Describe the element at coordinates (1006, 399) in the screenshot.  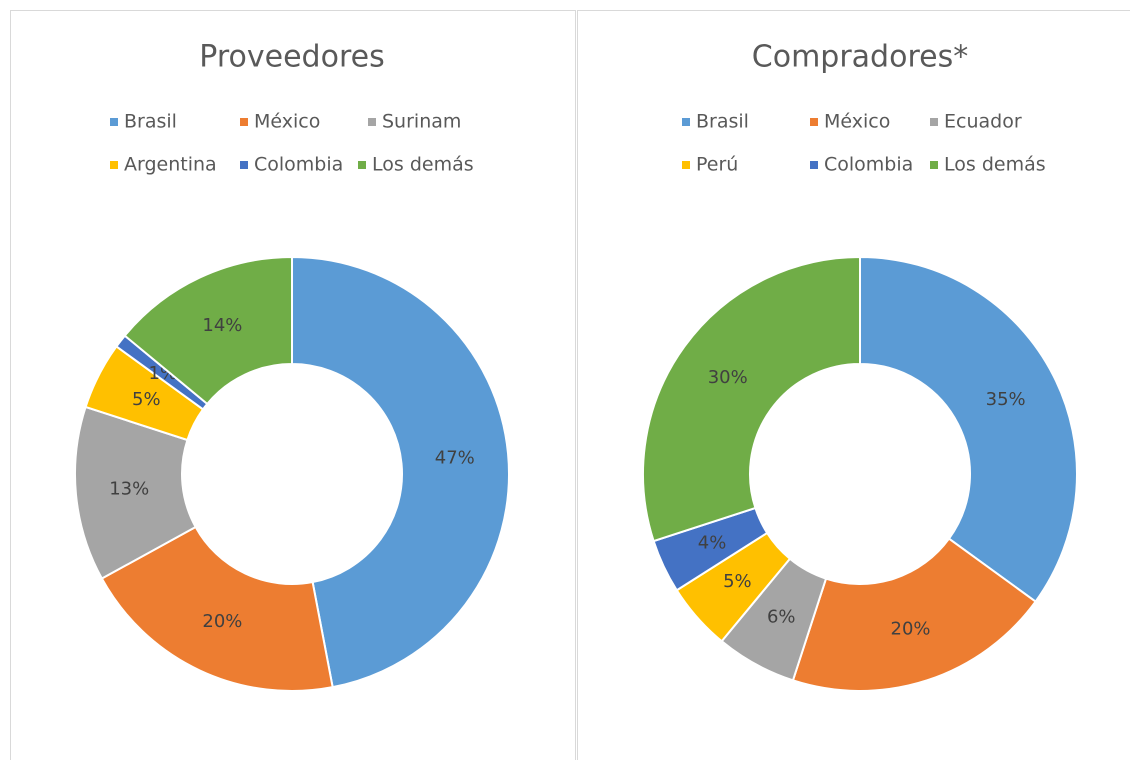
I see `data-label: 35%` at that location.